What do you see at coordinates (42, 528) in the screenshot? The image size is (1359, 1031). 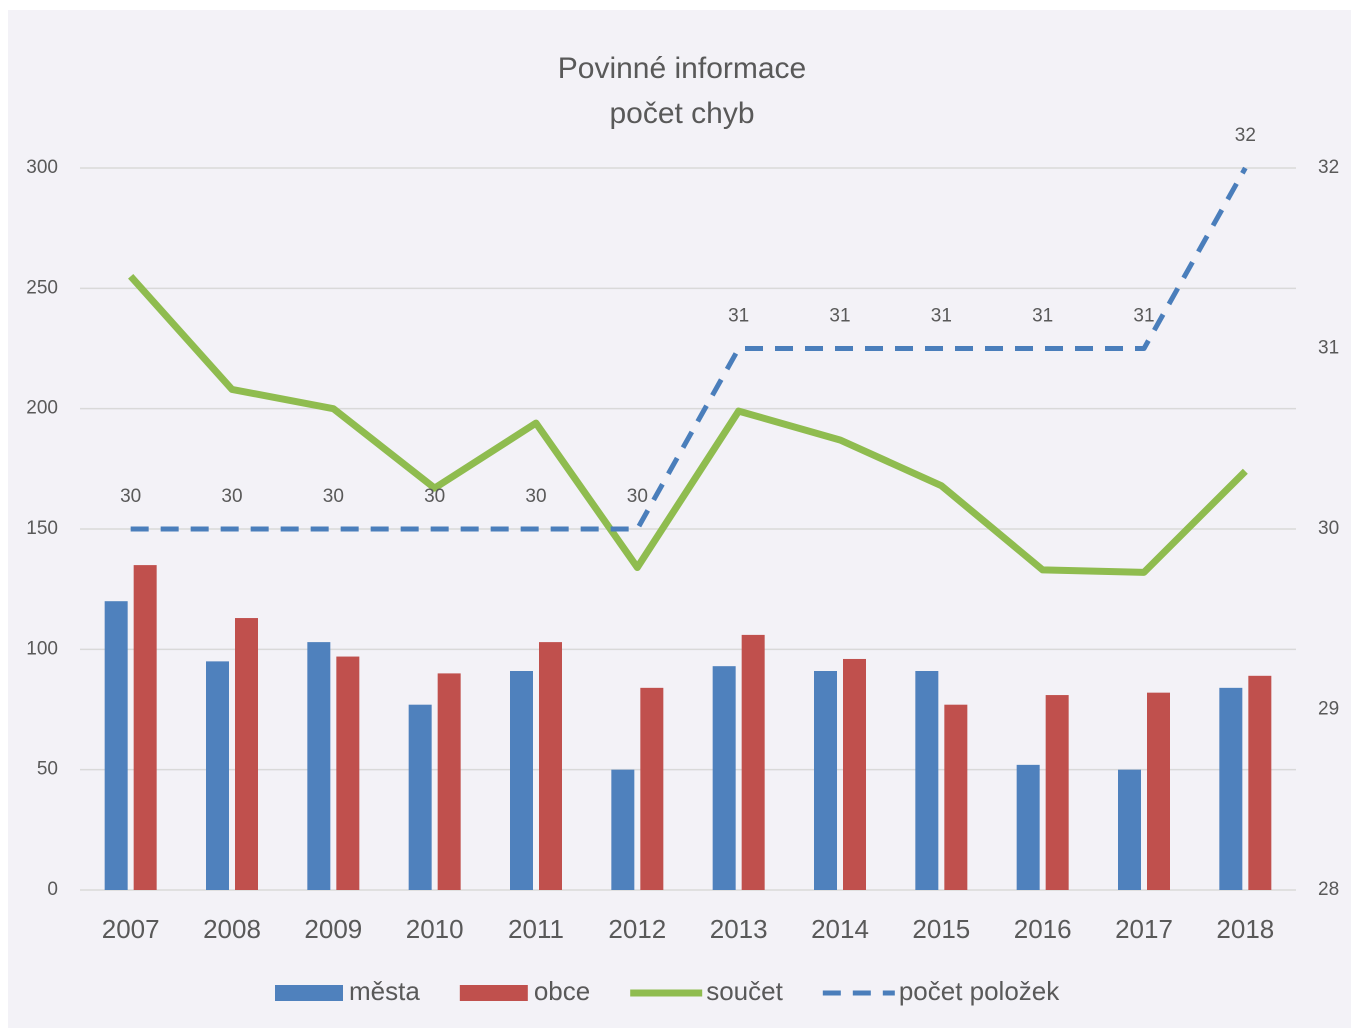 I see `y-tick-label: 150` at bounding box center [42, 528].